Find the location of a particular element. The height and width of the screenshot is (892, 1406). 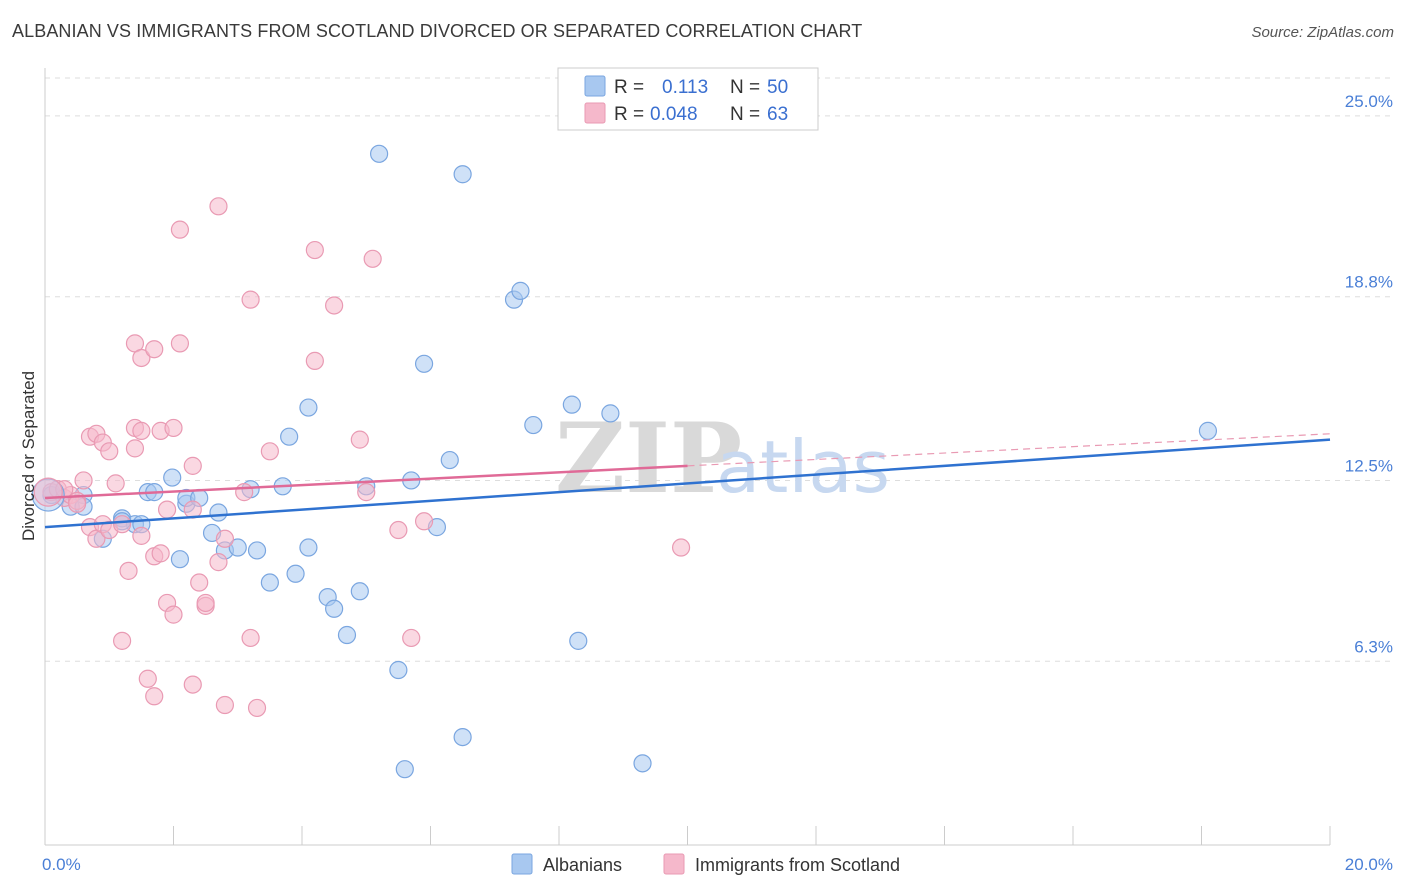

legend-n-value: 63 is located at coordinates (777, 114).